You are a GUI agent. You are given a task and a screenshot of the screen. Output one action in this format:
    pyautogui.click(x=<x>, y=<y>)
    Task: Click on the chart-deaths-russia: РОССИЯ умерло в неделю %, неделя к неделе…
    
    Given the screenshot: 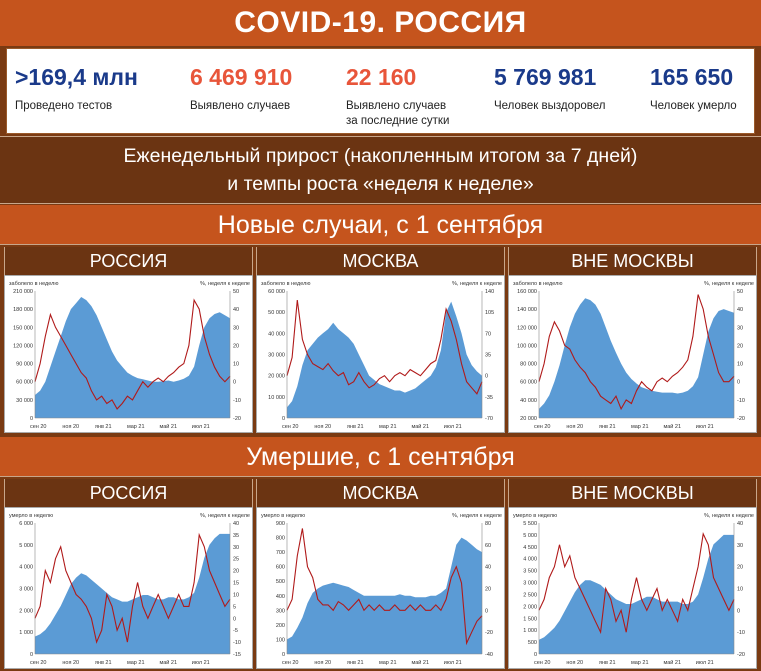 What is the action you would take?
    pyautogui.click(x=128, y=574)
    